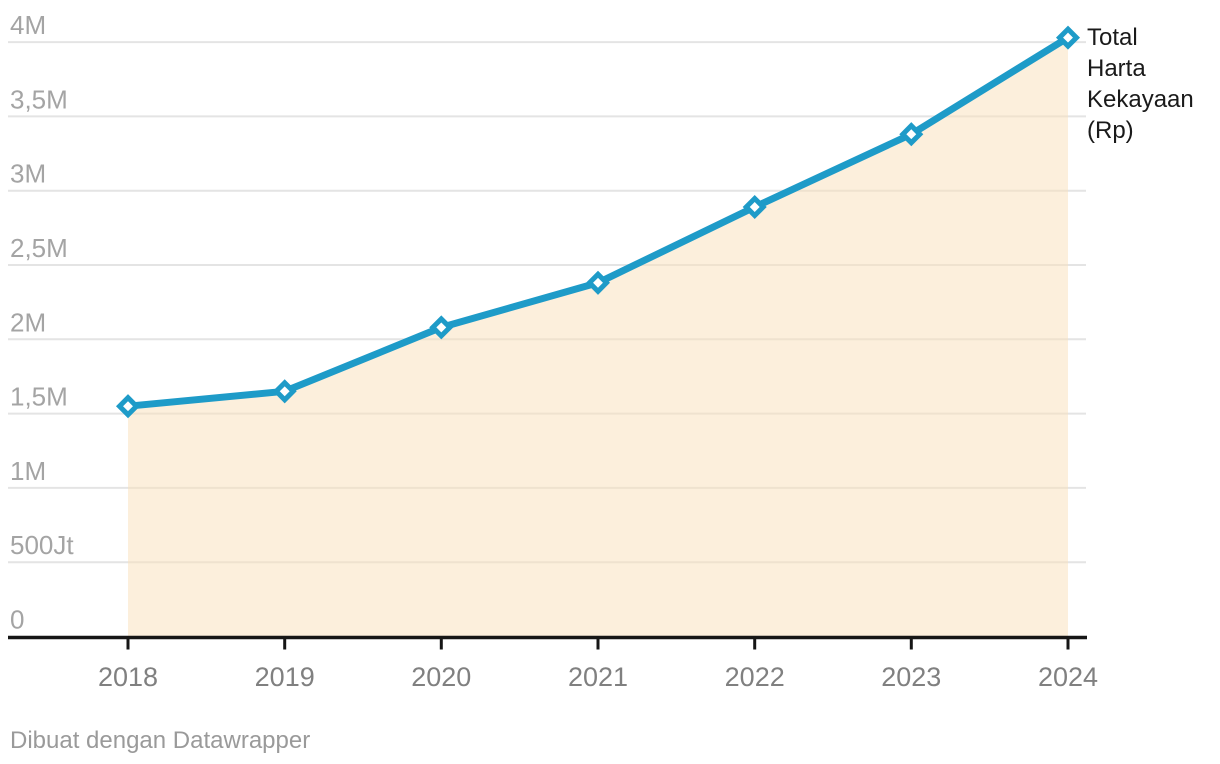 This screenshot has width=1220, height=764. Describe the element at coordinates (1068, 677) in the screenshot. I see `x-axis-label: 2024` at that location.